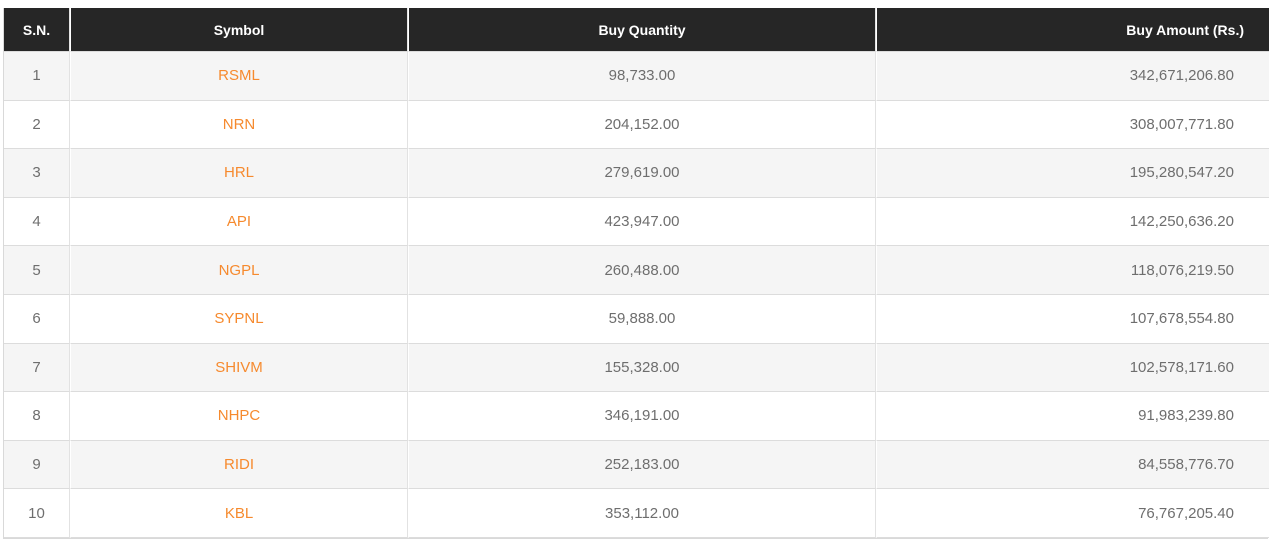 The width and height of the screenshot is (1273, 541). I want to click on buy-quantity-cell: 204,152.00, so click(642, 125).